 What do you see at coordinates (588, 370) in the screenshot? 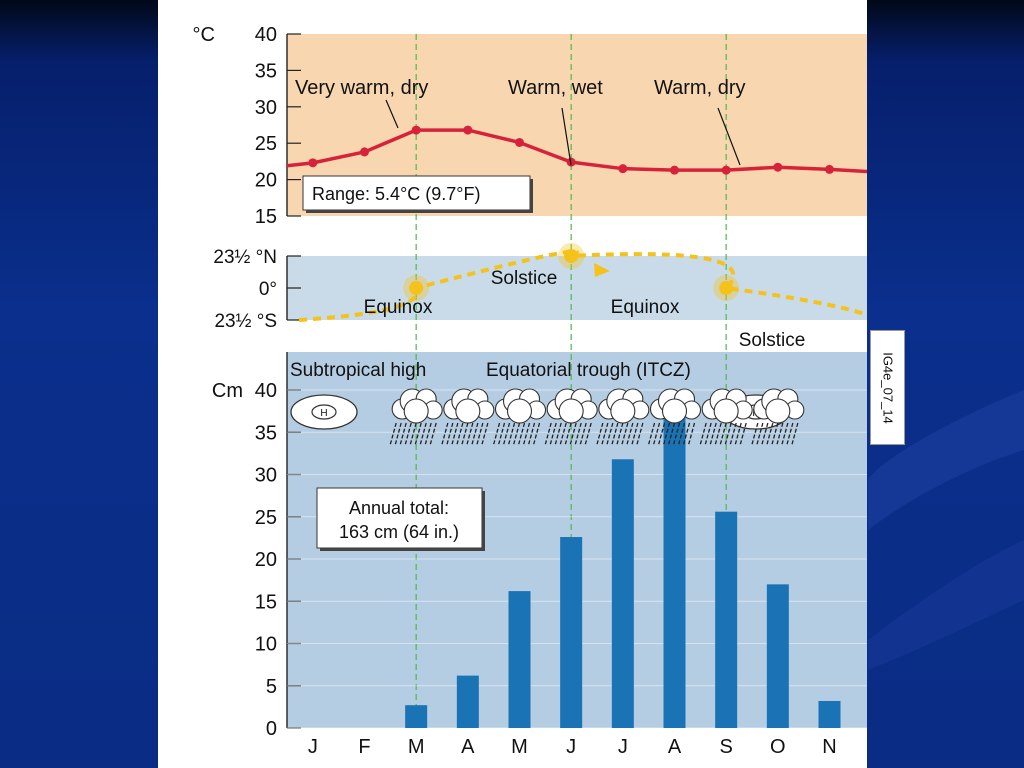
I see `itcz-label: Equatorial trough (ITCZ)` at bounding box center [588, 370].